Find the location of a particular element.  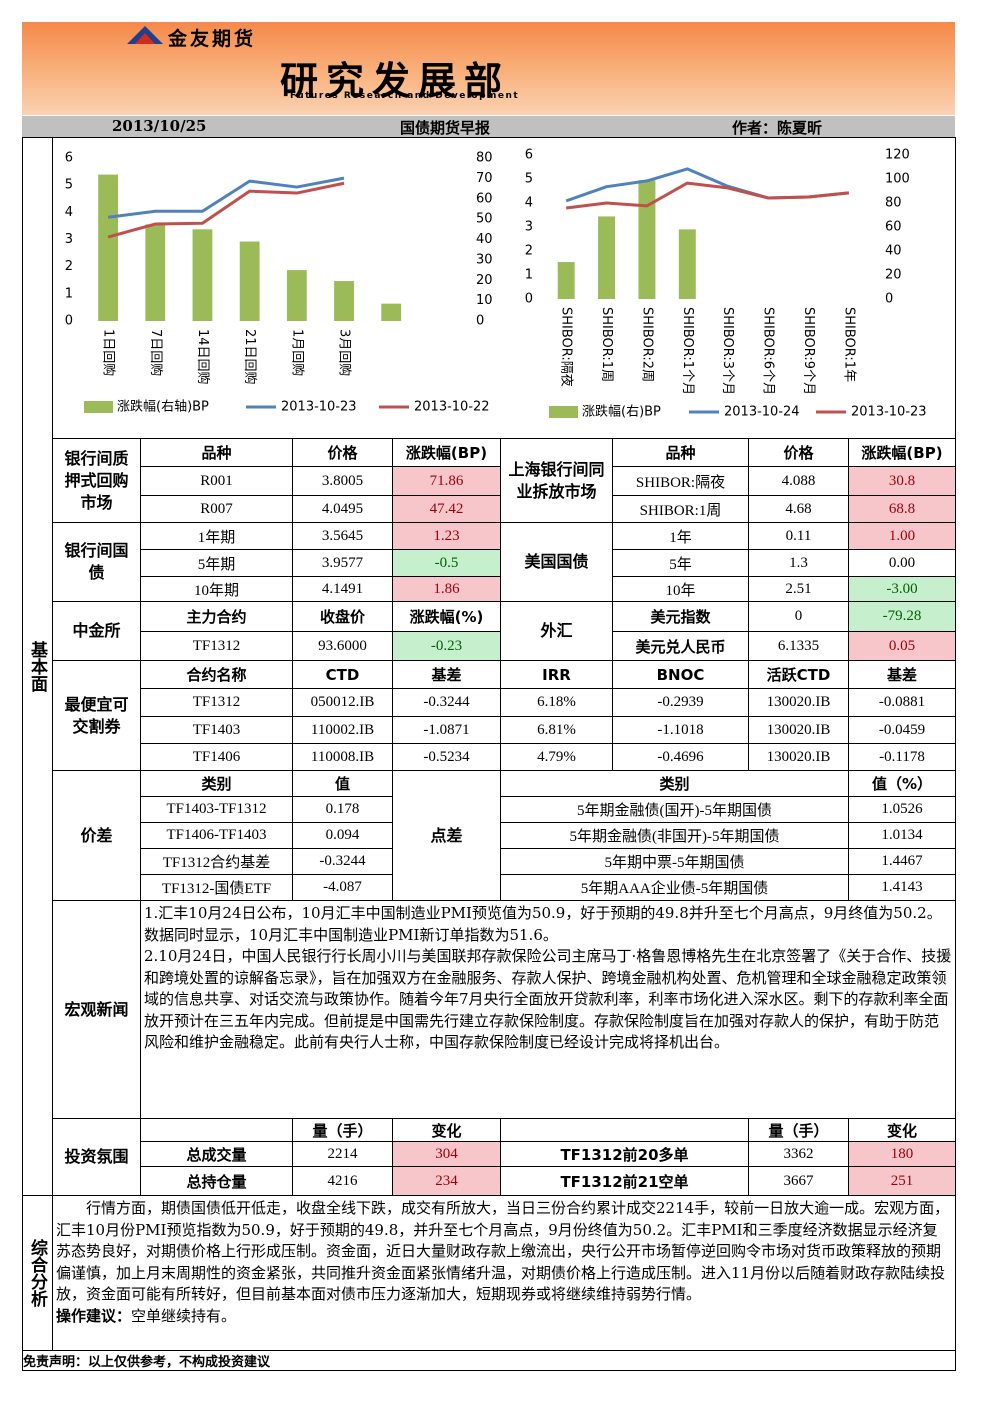

table-cell: 10年期 is located at coordinates (216, 589).